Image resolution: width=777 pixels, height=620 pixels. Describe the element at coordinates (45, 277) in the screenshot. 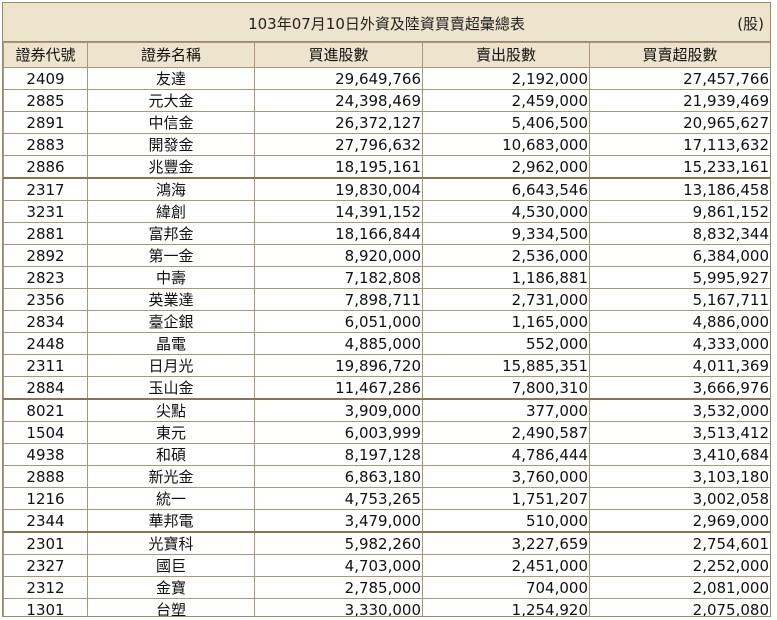

I see `cell-code: 2823` at that location.